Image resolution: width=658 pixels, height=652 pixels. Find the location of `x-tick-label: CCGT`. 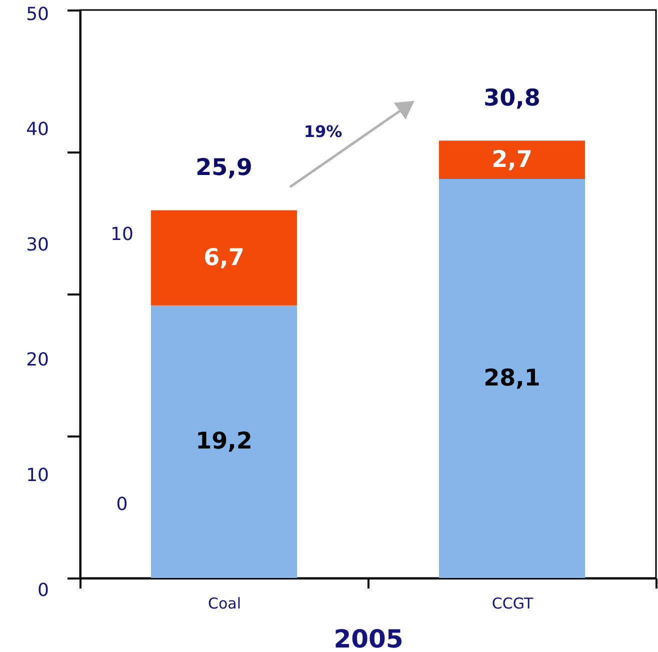

x-tick-label: CCGT is located at coordinates (513, 603).